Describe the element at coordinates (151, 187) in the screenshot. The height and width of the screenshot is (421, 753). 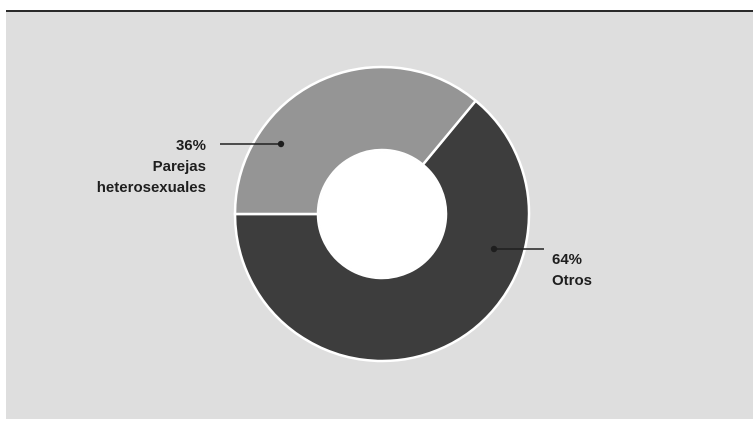
I see `slice-name-parejas-line2: heterosexuales` at that location.